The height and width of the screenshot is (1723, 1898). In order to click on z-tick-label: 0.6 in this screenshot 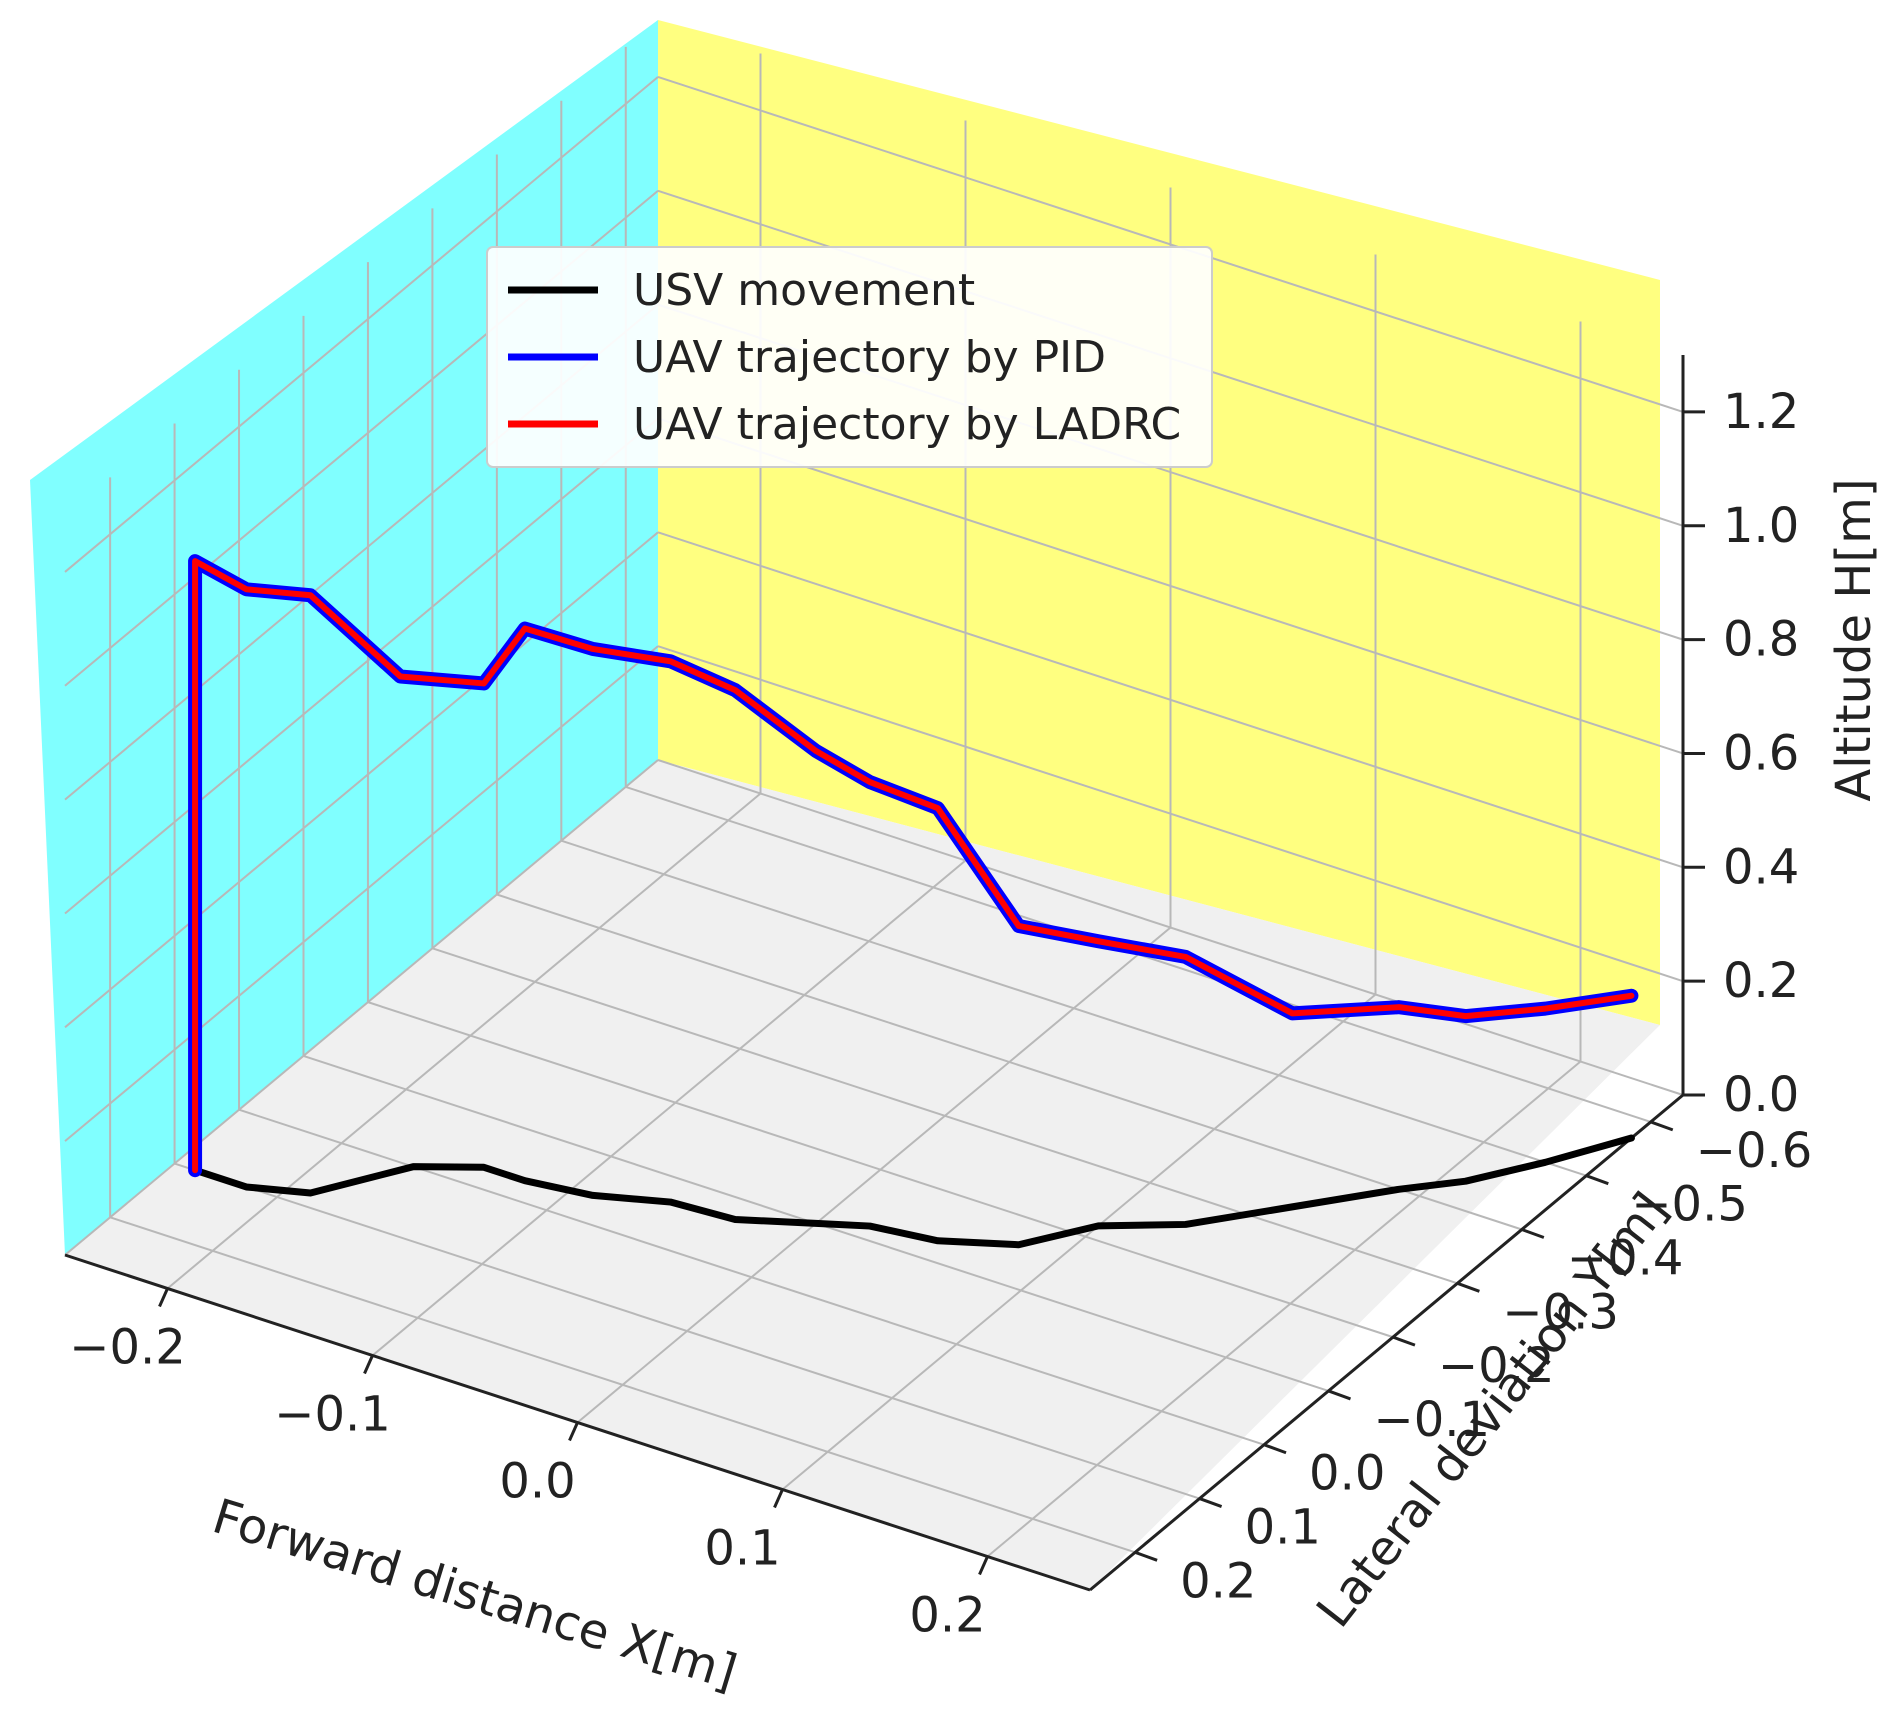, I will do `click(1761, 753)`.